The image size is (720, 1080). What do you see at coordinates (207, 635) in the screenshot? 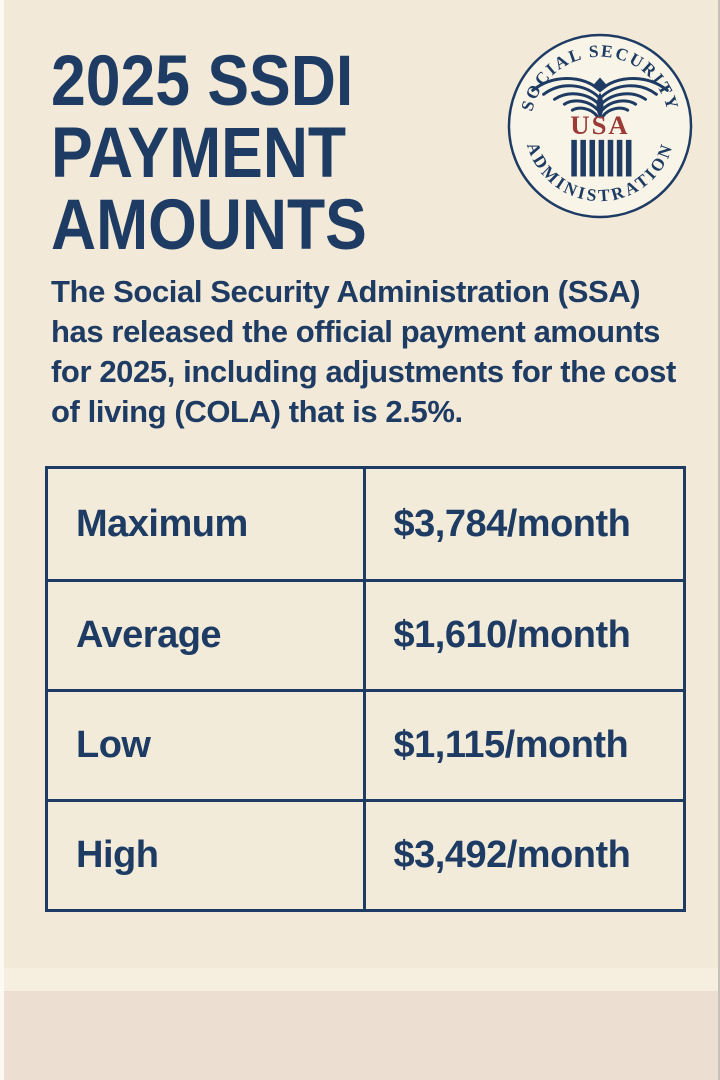
I see `row-label: Average` at bounding box center [207, 635].